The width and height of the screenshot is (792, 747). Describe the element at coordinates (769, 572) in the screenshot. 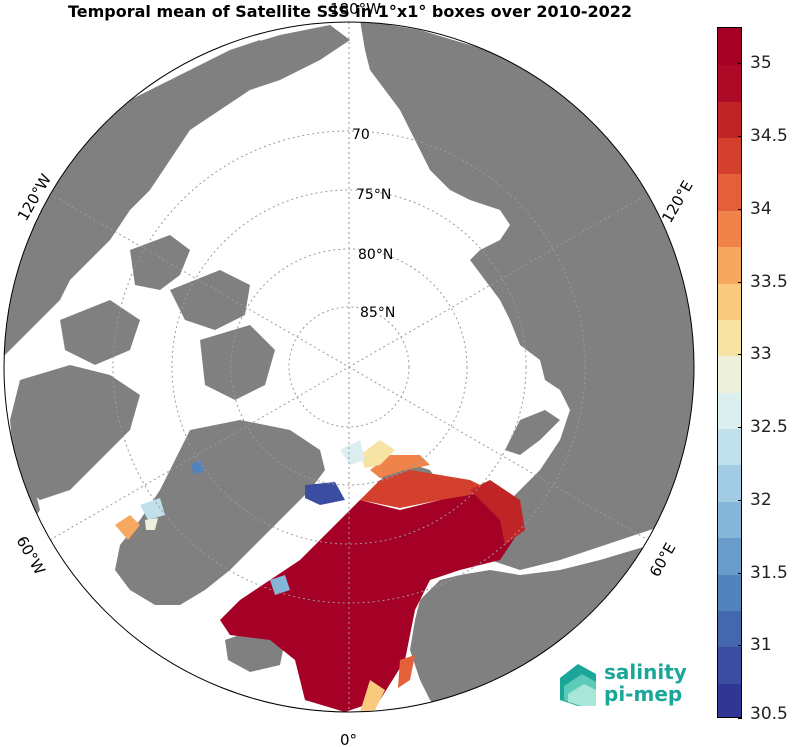

I see `colorbar-tick-label: 31.5` at that location.